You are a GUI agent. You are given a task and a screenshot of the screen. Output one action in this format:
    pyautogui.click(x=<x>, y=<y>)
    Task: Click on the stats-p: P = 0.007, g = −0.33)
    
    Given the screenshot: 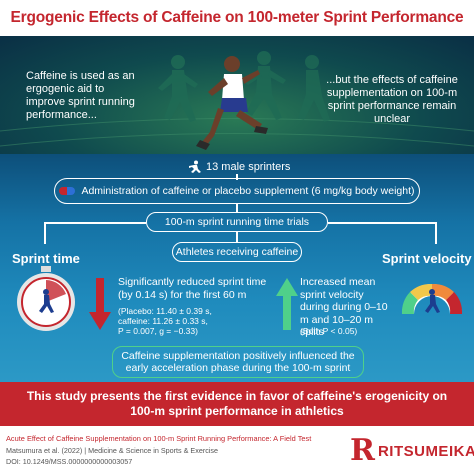 What is the action you would take?
    pyautogui.click(x=158, y=331)
    